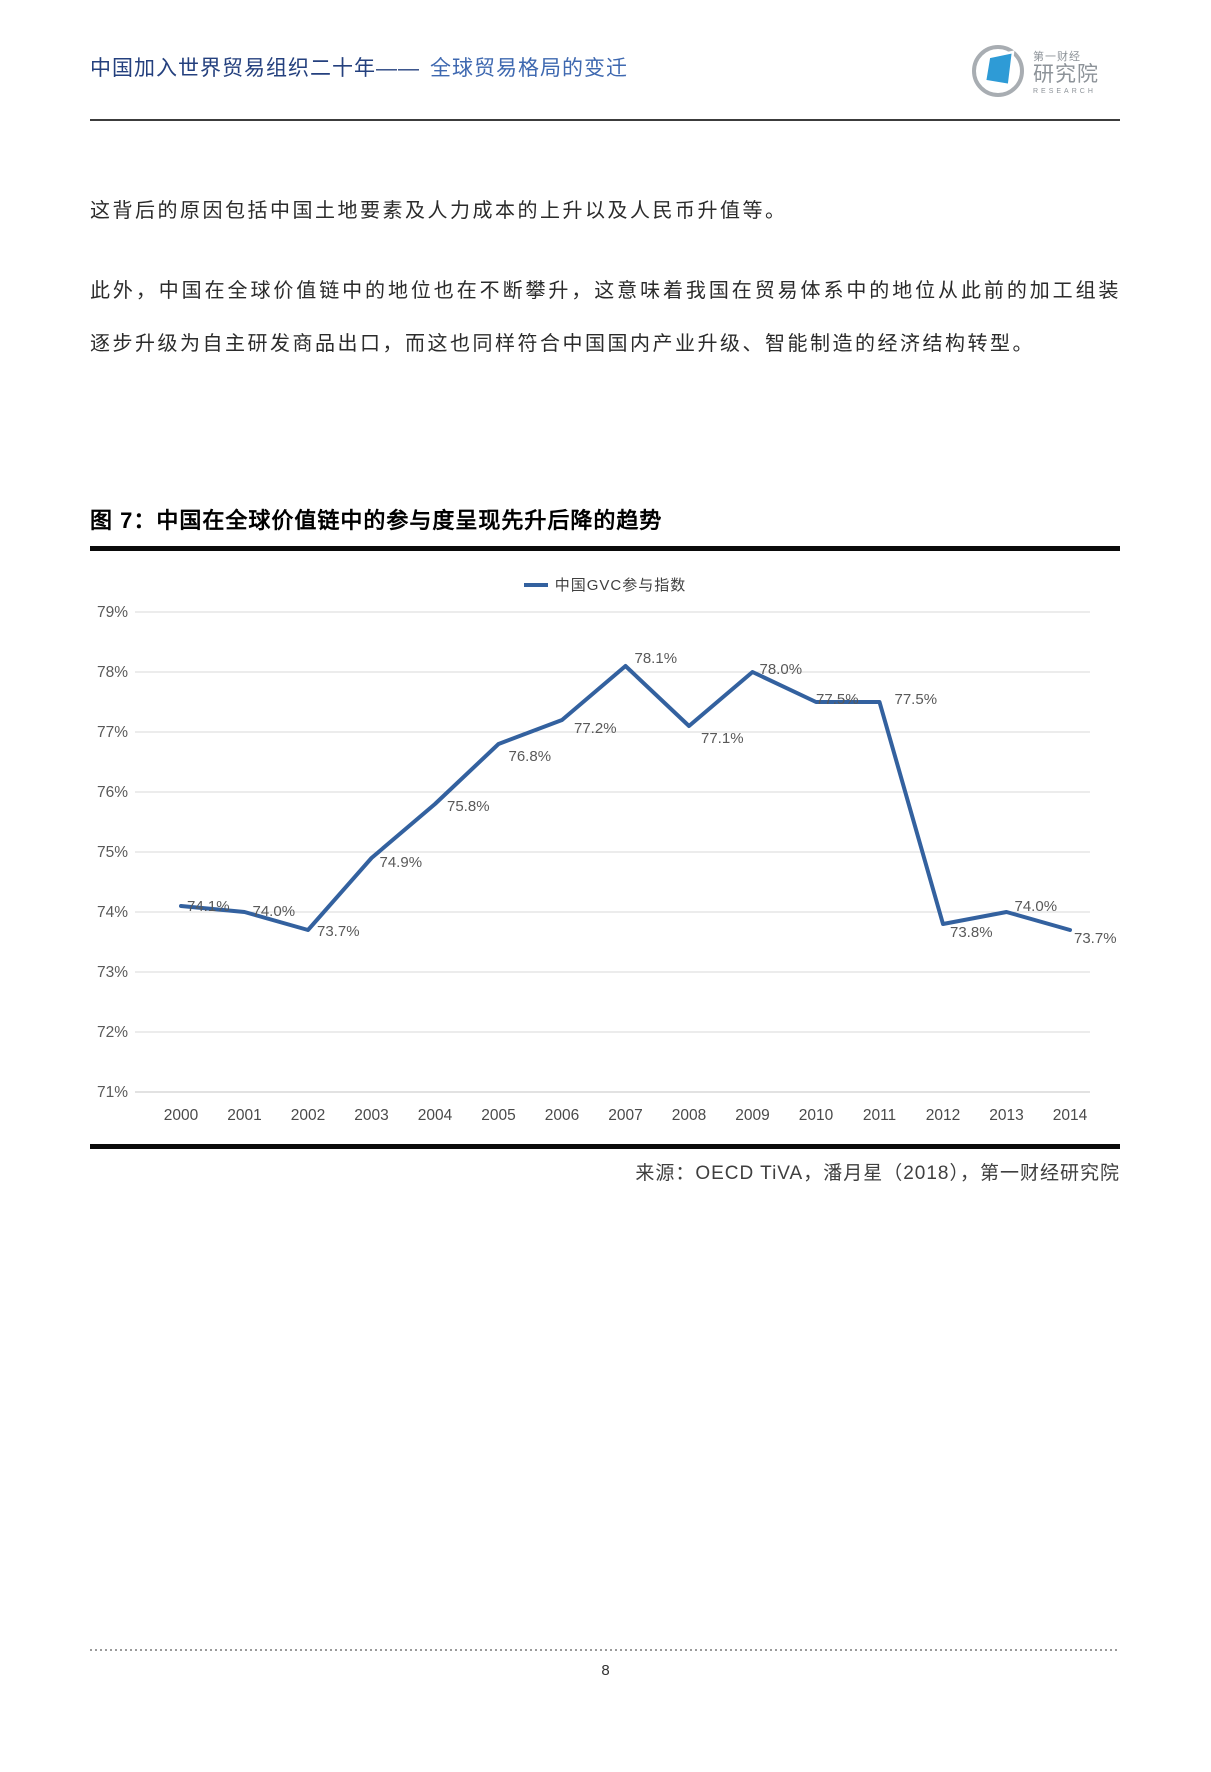 This screenshot has width=1211, height=1772. What do you see at coordinates (439, 211) in the screenshot?
I see `body-paragraph-1: 这背后的原因包括中国土地要素及人力成本的上升以及人民币升值等。` at bounding box center [439, 211].